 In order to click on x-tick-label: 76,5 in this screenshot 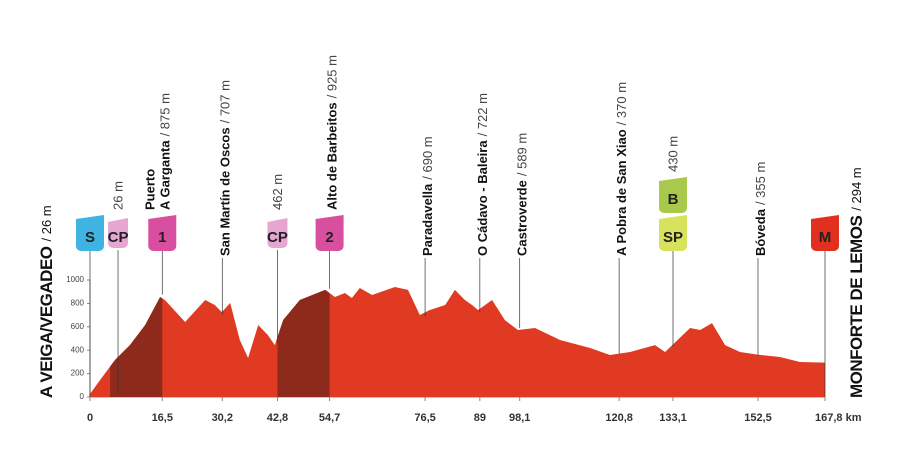, I will do `click(424, 418)`.